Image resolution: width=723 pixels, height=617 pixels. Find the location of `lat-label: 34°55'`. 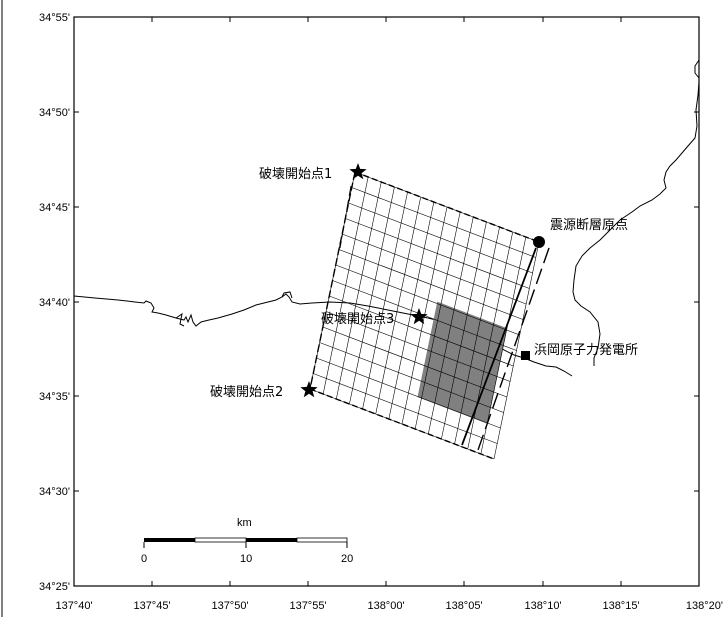

lat-label: 34°55' is located at coordinates (54, 18).